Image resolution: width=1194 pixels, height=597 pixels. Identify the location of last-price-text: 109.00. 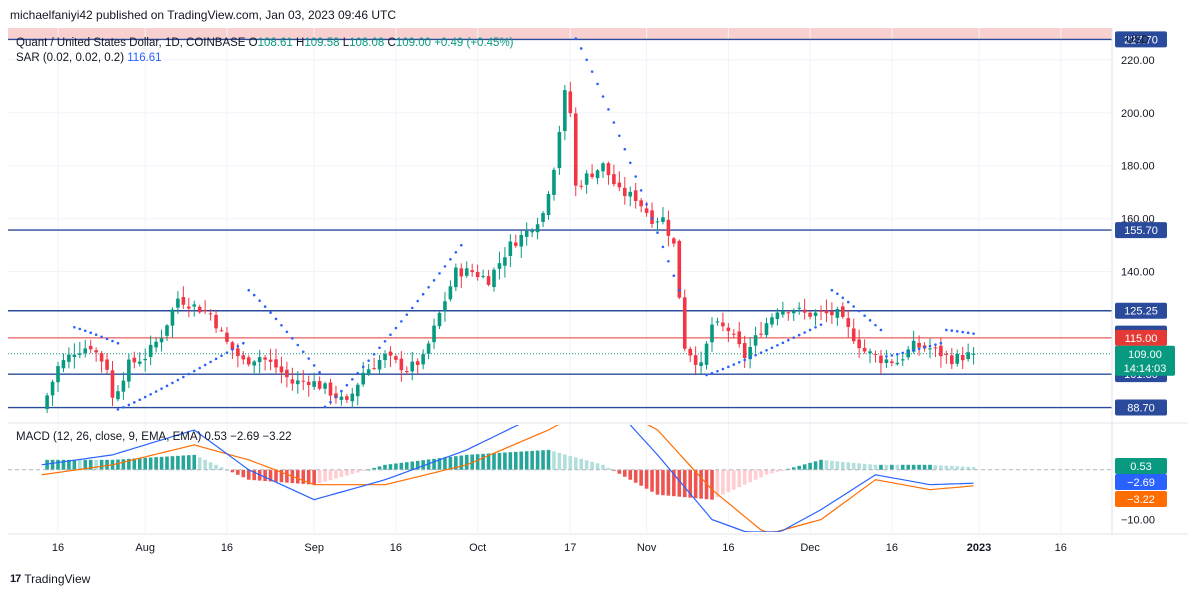
(1145, 355).